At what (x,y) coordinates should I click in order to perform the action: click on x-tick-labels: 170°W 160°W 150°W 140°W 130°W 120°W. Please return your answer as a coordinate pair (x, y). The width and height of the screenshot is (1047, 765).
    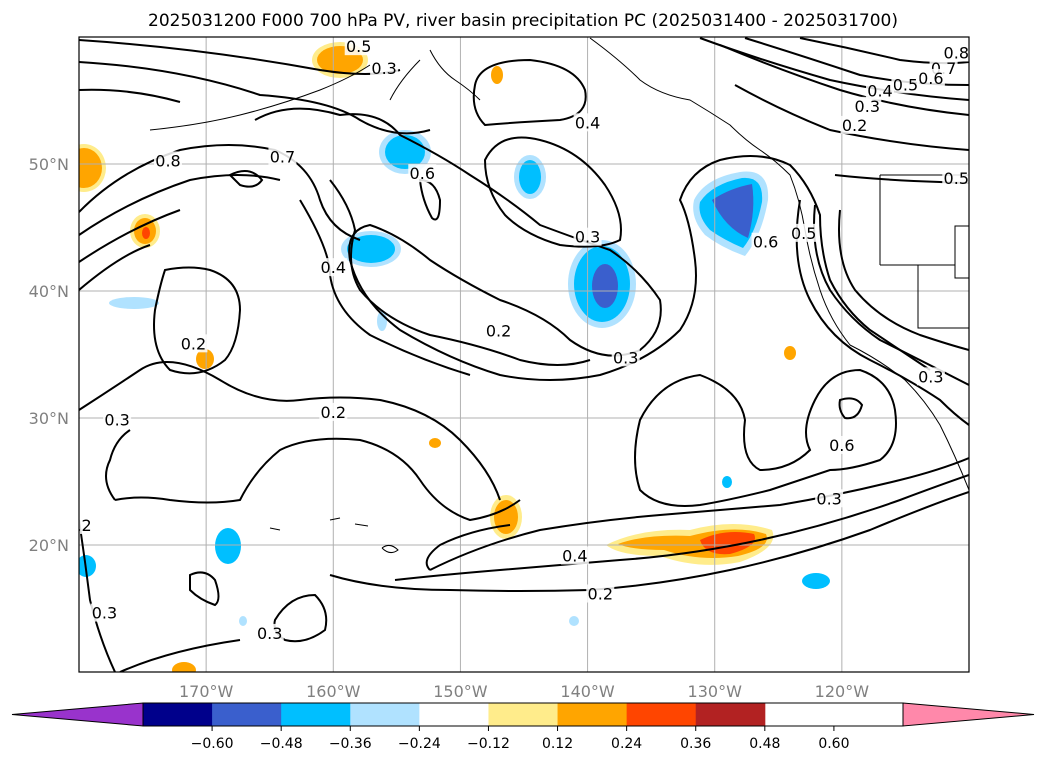
    Looking at the image, I should click on (524, 691).